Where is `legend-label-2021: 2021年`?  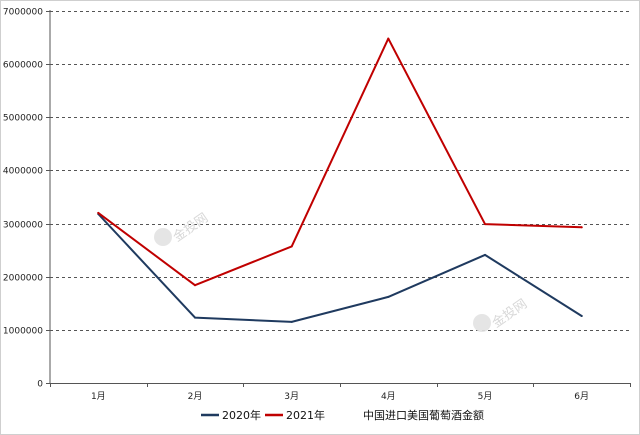
legend-label-2021: 2021年 is located at coordinates (305, 415).